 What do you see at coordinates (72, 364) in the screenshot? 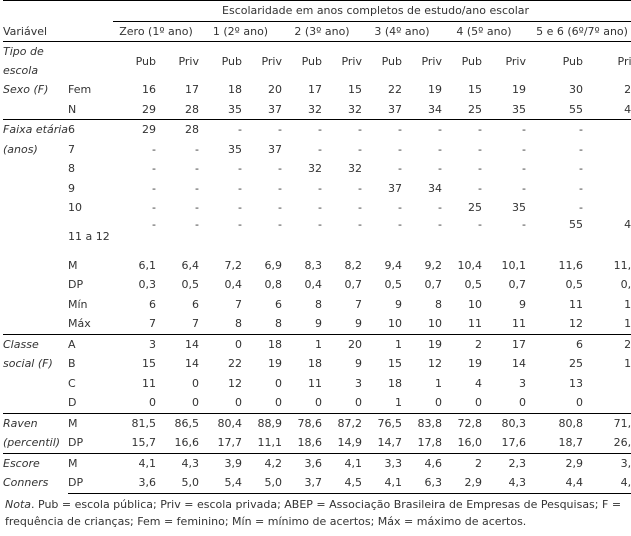
I see `row-sublabel: B` at bounding box center [72, 364].